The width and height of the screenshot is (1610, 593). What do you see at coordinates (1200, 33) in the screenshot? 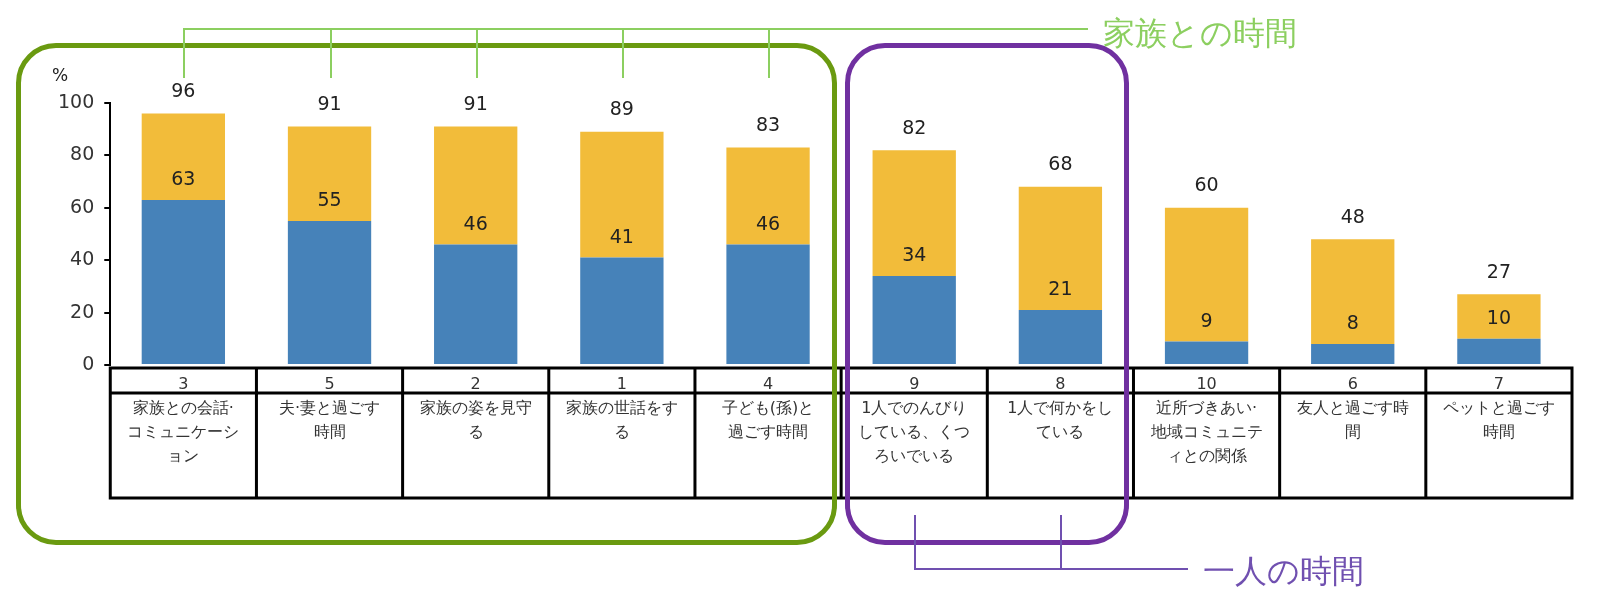
I see `text: 家族との時間` at bounding box center [1200, 33].